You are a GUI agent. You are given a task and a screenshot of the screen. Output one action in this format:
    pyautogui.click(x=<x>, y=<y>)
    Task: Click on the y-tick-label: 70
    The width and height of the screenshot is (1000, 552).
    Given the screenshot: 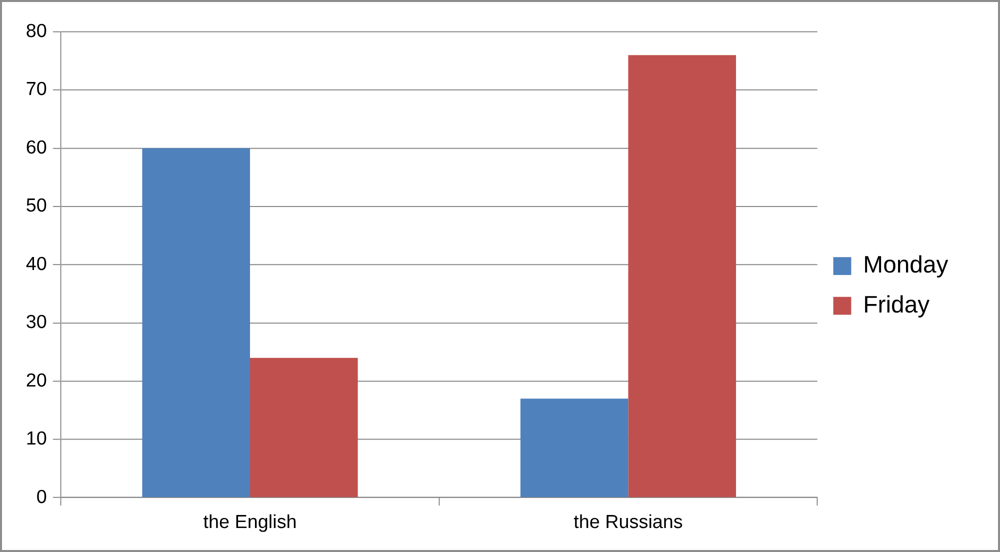 What is the action you would take?
    pyautogui.click(x=36, y=89)
    